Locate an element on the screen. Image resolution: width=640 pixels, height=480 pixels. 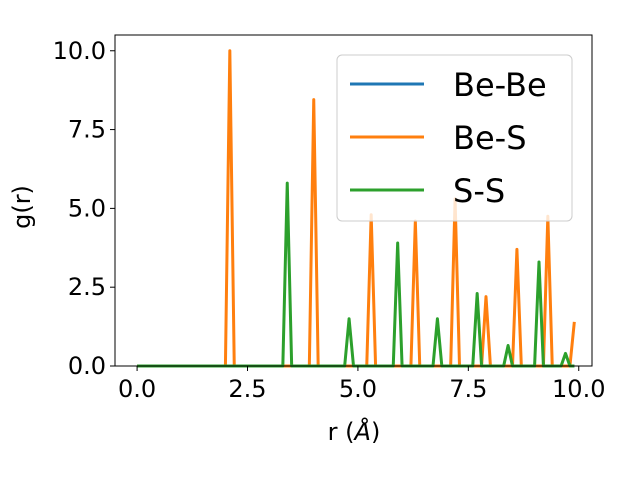
y-axis-ticks: 0.0 2.5 5.0 7.5 10.0 is located at coordinates (84, 208).